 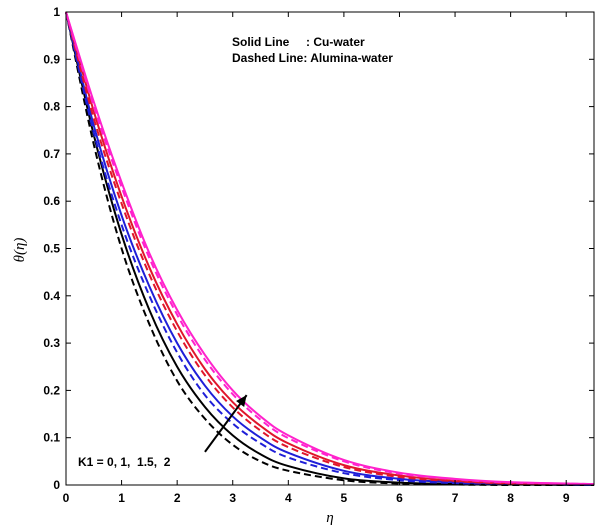 I want to click on y-tick-label: 0.9, so click(x=51, y=59).